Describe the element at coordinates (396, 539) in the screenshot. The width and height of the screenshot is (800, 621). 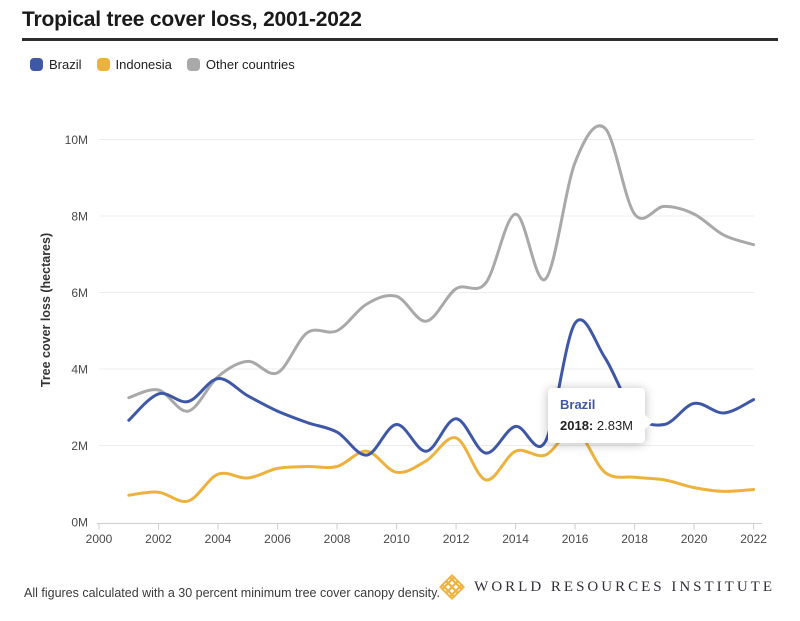
I see `svg-text: 2010` at that location.